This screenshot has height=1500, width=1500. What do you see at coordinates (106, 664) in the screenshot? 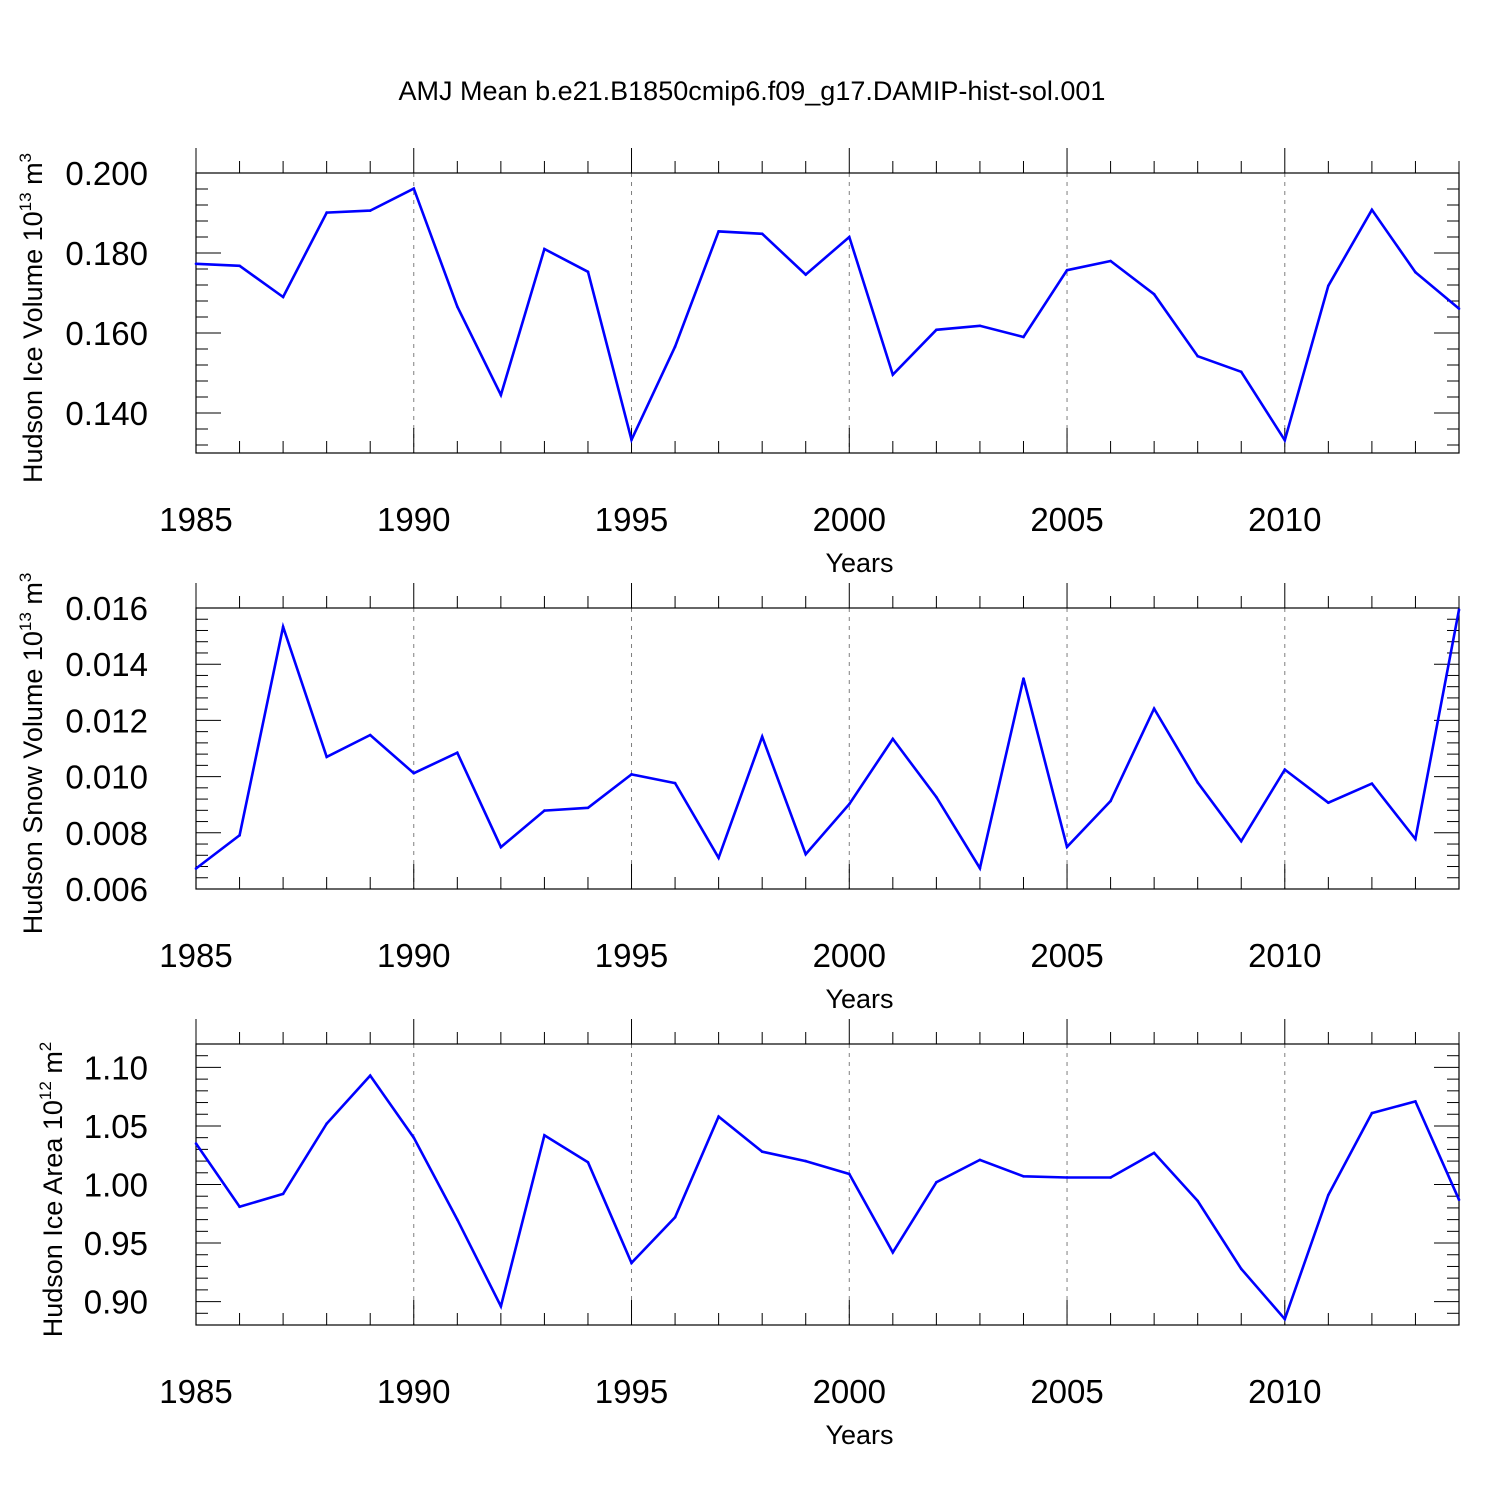
I see `y-tick-label: 0.014` at bounding box center [106, 664].